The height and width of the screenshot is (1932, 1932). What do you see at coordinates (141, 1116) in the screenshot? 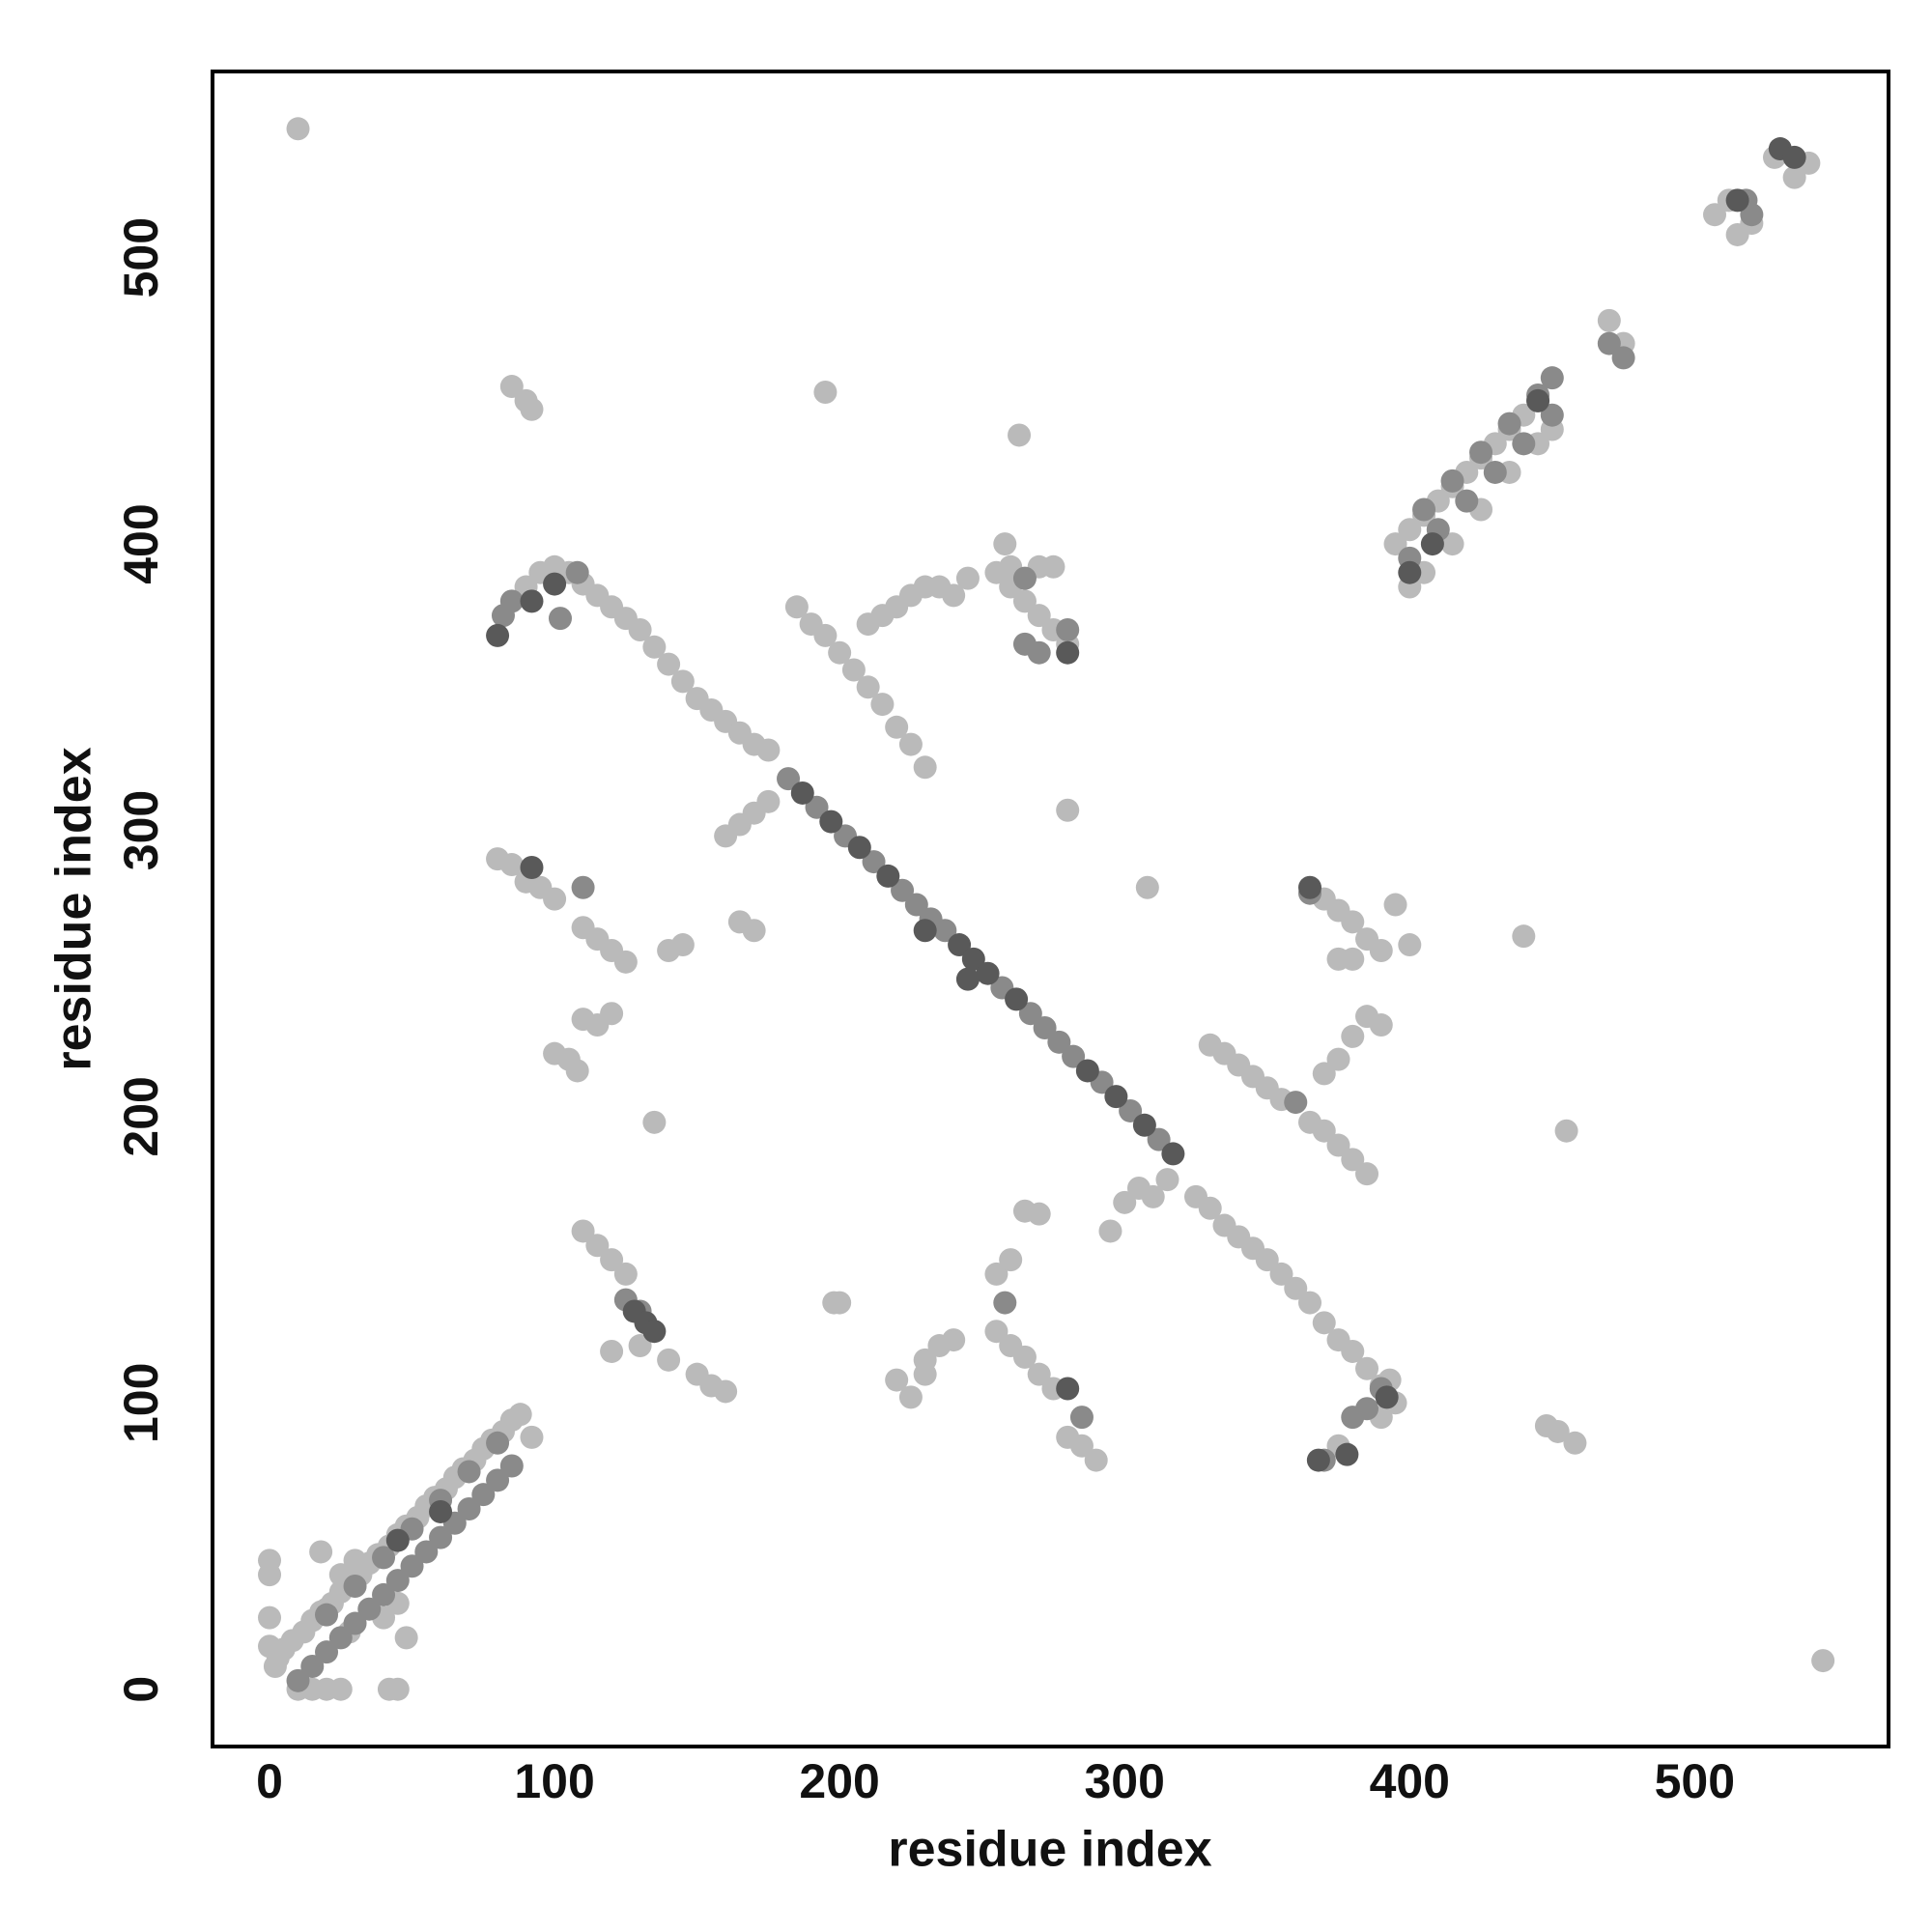
I see `y-tick-label: 200` at bounding box center [141, 1116].